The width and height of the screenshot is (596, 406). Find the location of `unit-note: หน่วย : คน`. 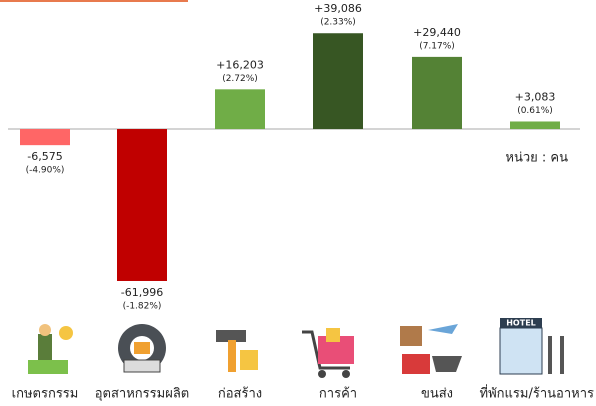

unit-note: หน่วย : คน is located at coordinates (536, 158).